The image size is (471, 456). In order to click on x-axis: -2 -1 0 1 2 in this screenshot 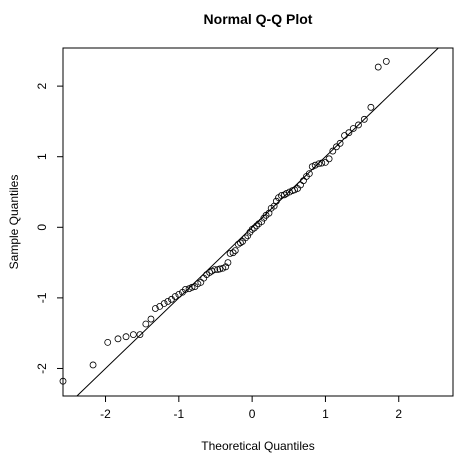, I will do `click(251, 408)`.